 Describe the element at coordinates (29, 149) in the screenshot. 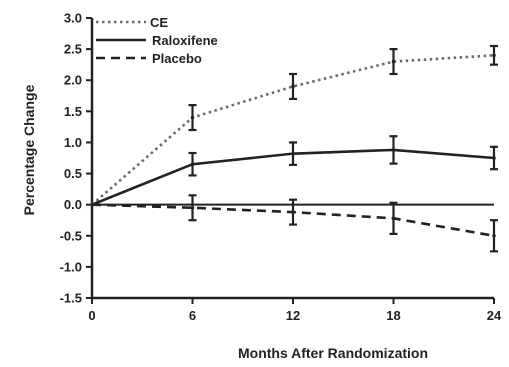

I see `y-axis-title: Percentage Change` at that location.